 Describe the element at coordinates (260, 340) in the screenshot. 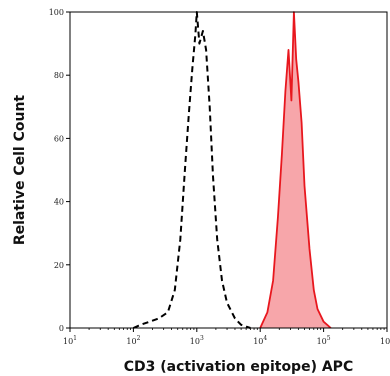

I see `x-tick-label: 10⁴` at that location.